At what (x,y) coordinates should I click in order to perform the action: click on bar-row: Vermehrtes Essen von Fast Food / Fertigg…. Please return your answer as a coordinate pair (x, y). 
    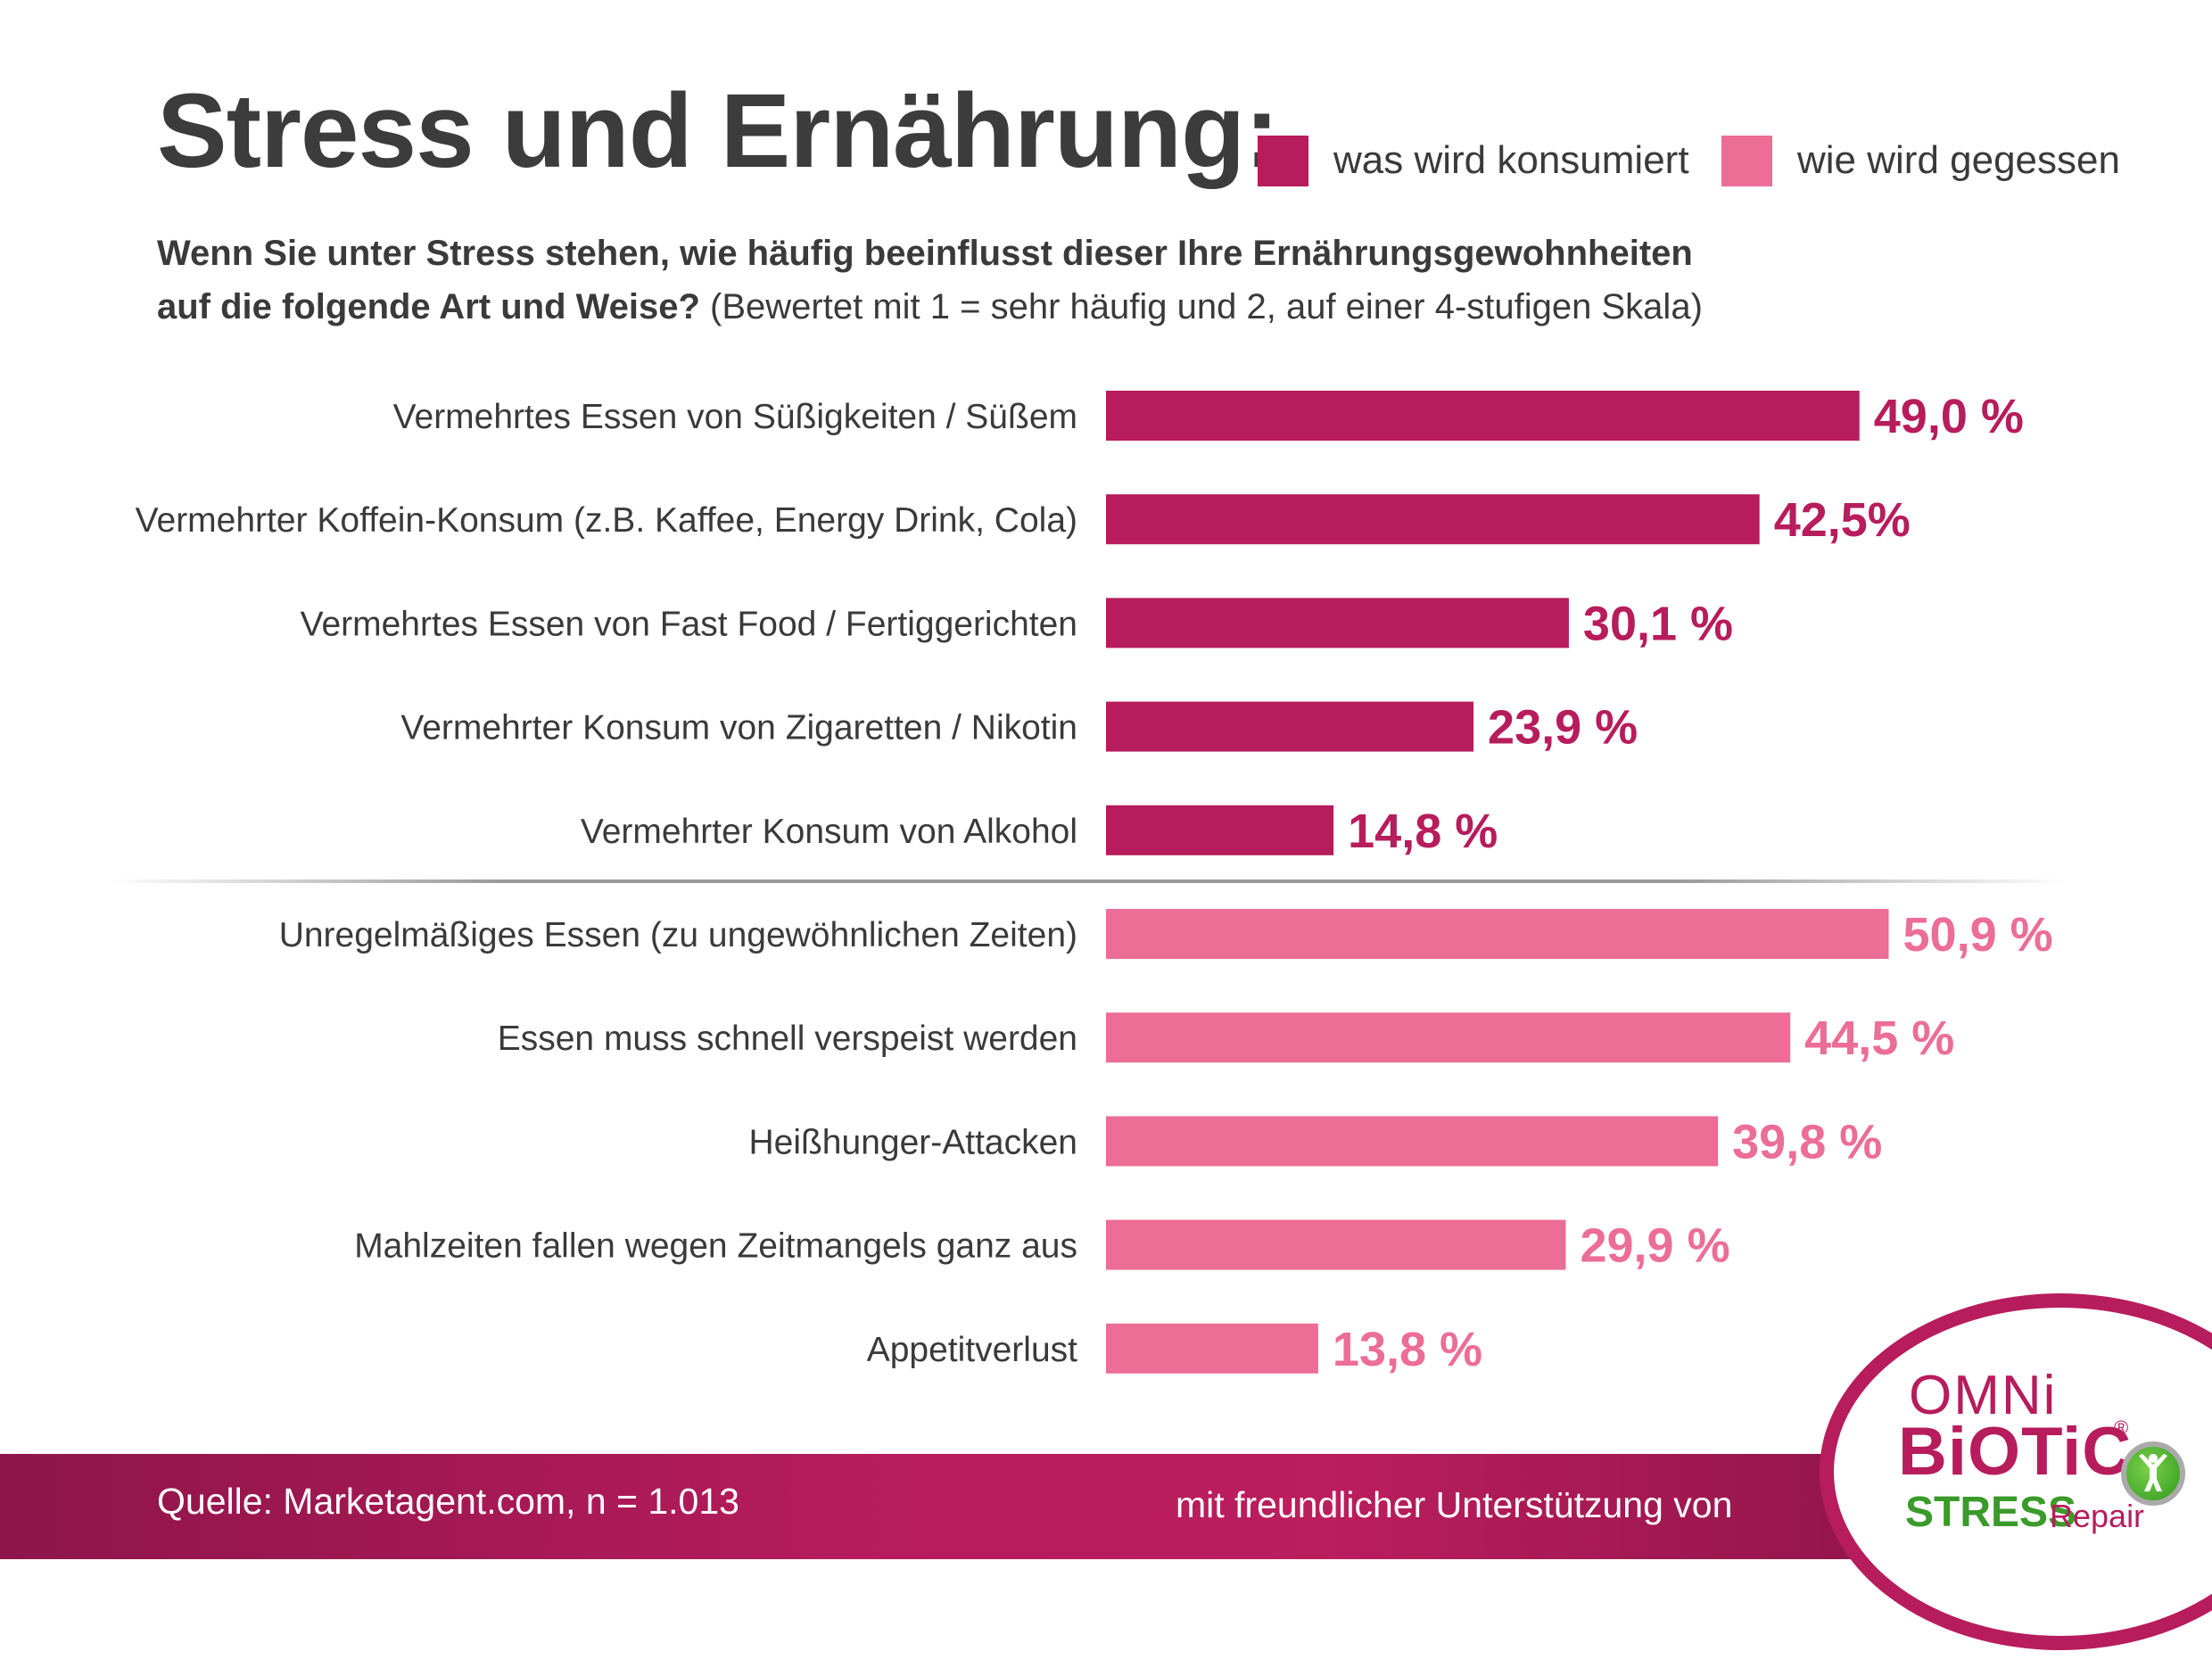
    Looking at the image, I should click on (1017, 623).